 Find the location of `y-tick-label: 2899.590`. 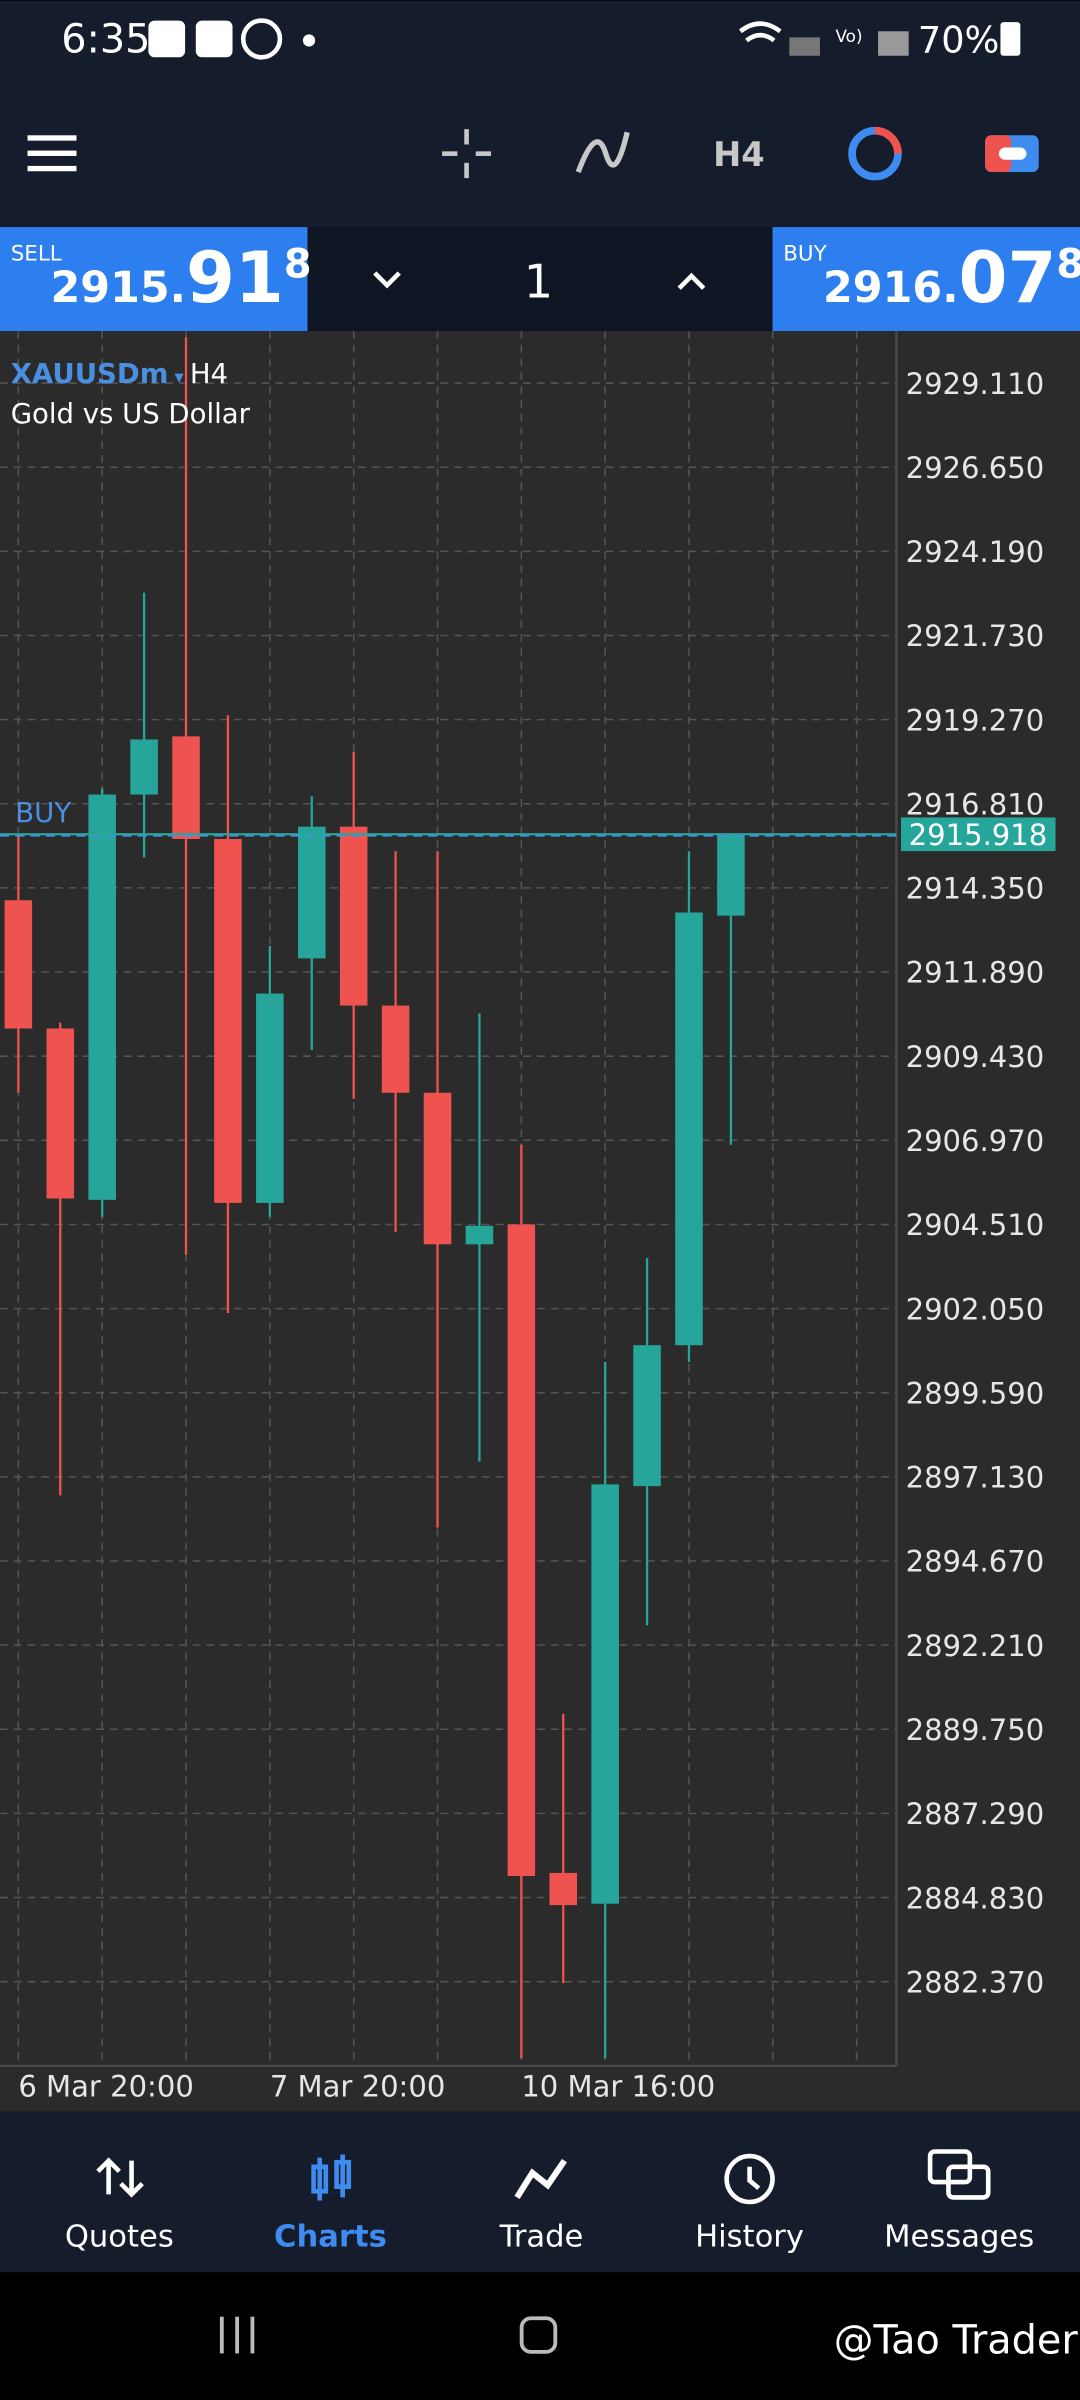

y-tick-label: 2899.590 is located at coordinates (975, 1393).